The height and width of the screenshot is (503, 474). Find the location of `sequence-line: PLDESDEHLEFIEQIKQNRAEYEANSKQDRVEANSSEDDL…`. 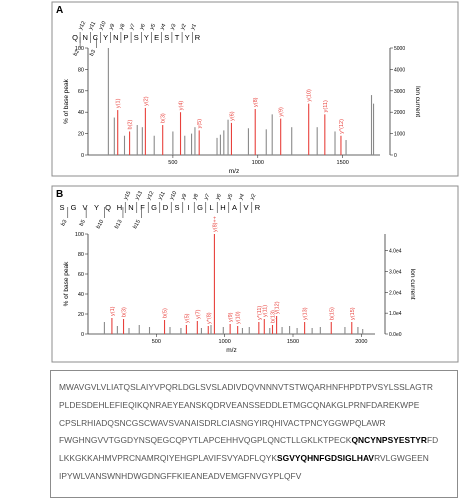

sequence-line: PLDESDEHLEFIEQIKQNRAEYEANSKQDRVEANSSEDDL… is located at coordinates (254, 406).